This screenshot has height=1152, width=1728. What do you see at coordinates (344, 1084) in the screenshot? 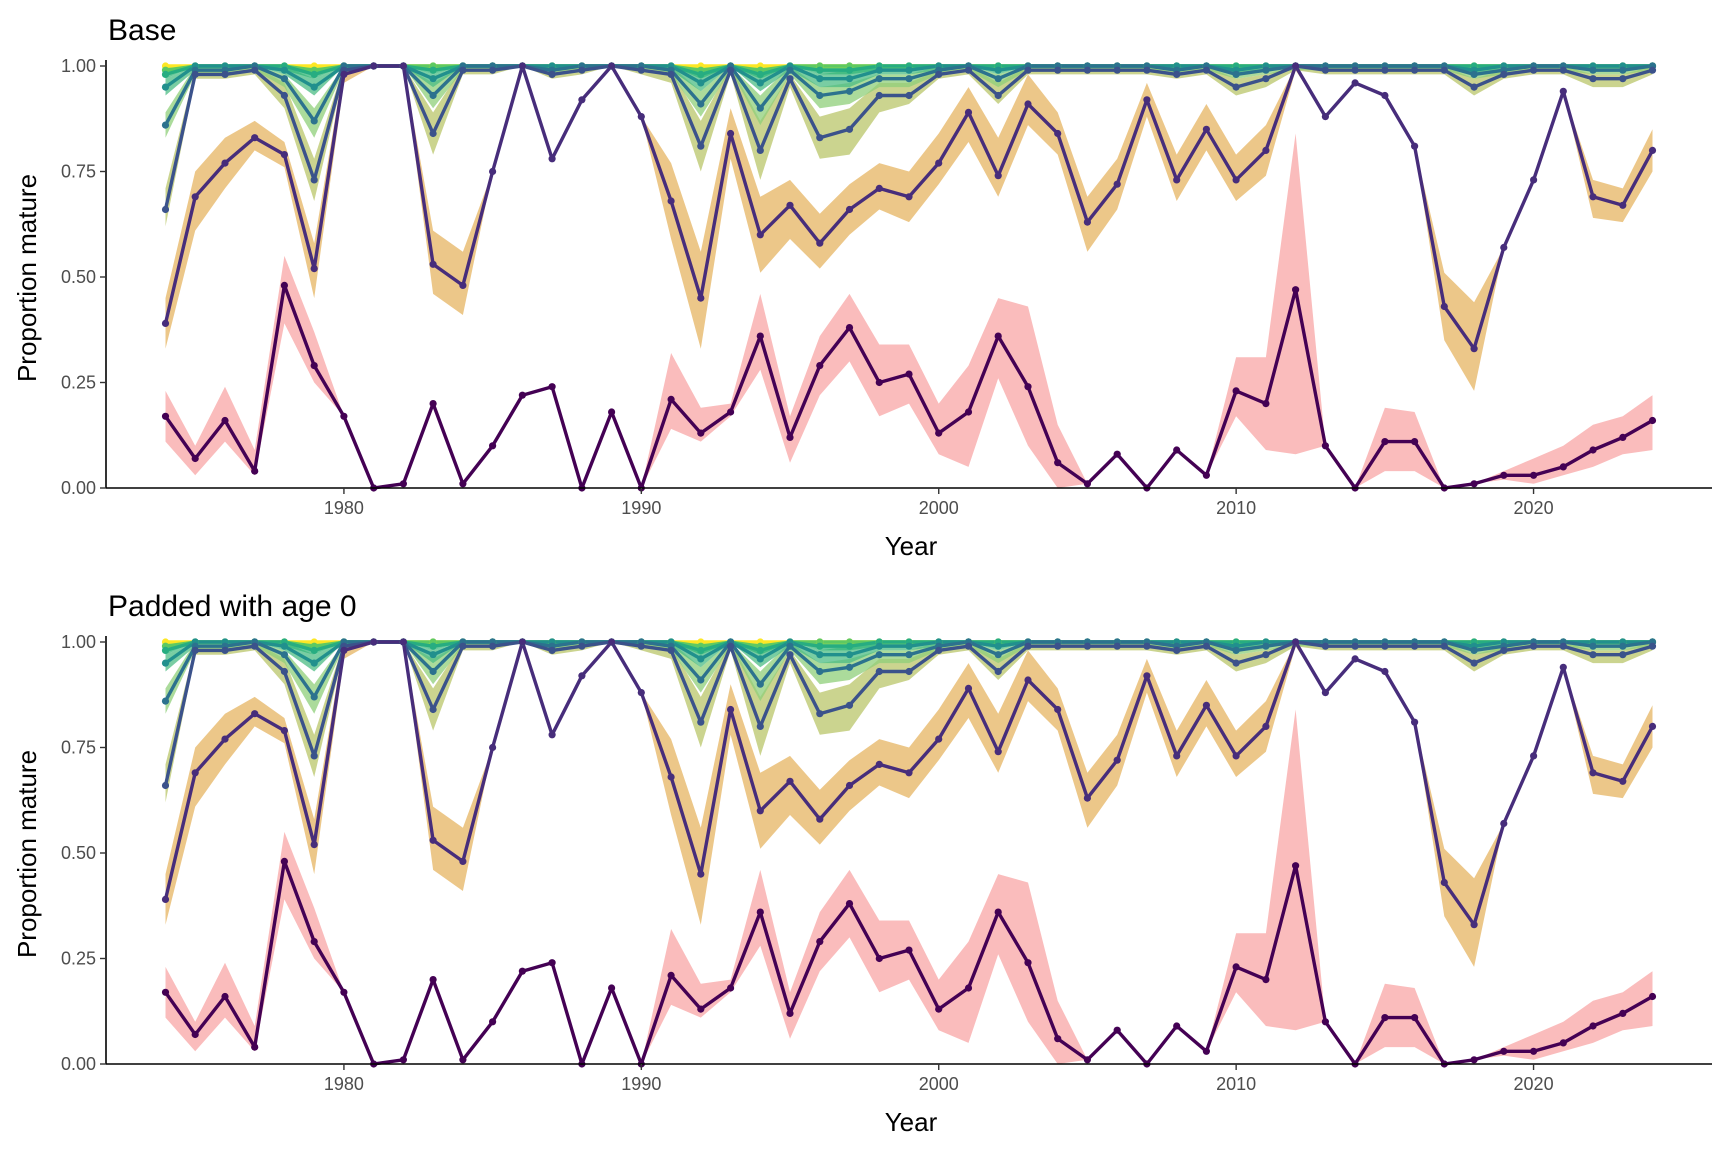
I see `x-tick-label: 1980` at bounding box center [344, 1084].